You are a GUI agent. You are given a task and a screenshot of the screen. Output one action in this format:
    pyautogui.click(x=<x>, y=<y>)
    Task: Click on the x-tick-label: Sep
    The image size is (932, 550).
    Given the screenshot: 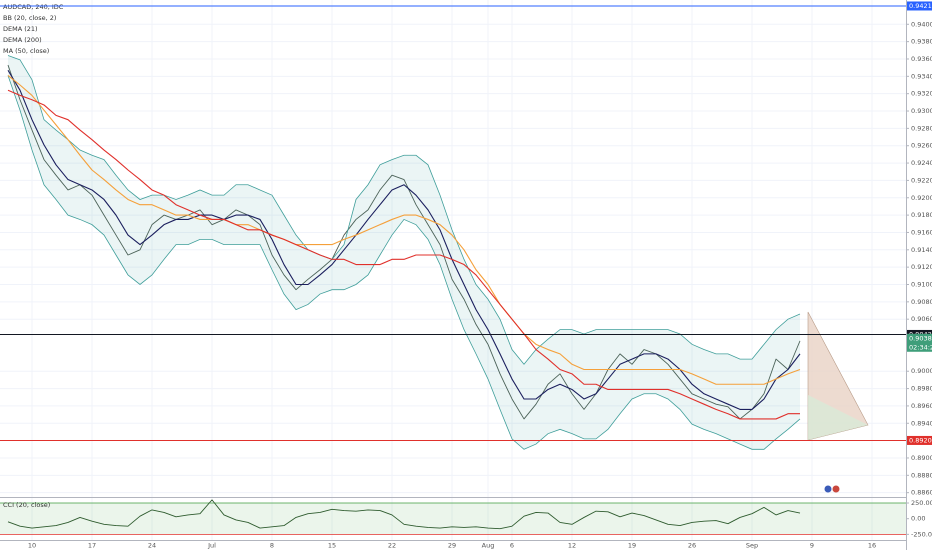 What is the action you would take?
    pyautogui.click(x=752, y=546)
    